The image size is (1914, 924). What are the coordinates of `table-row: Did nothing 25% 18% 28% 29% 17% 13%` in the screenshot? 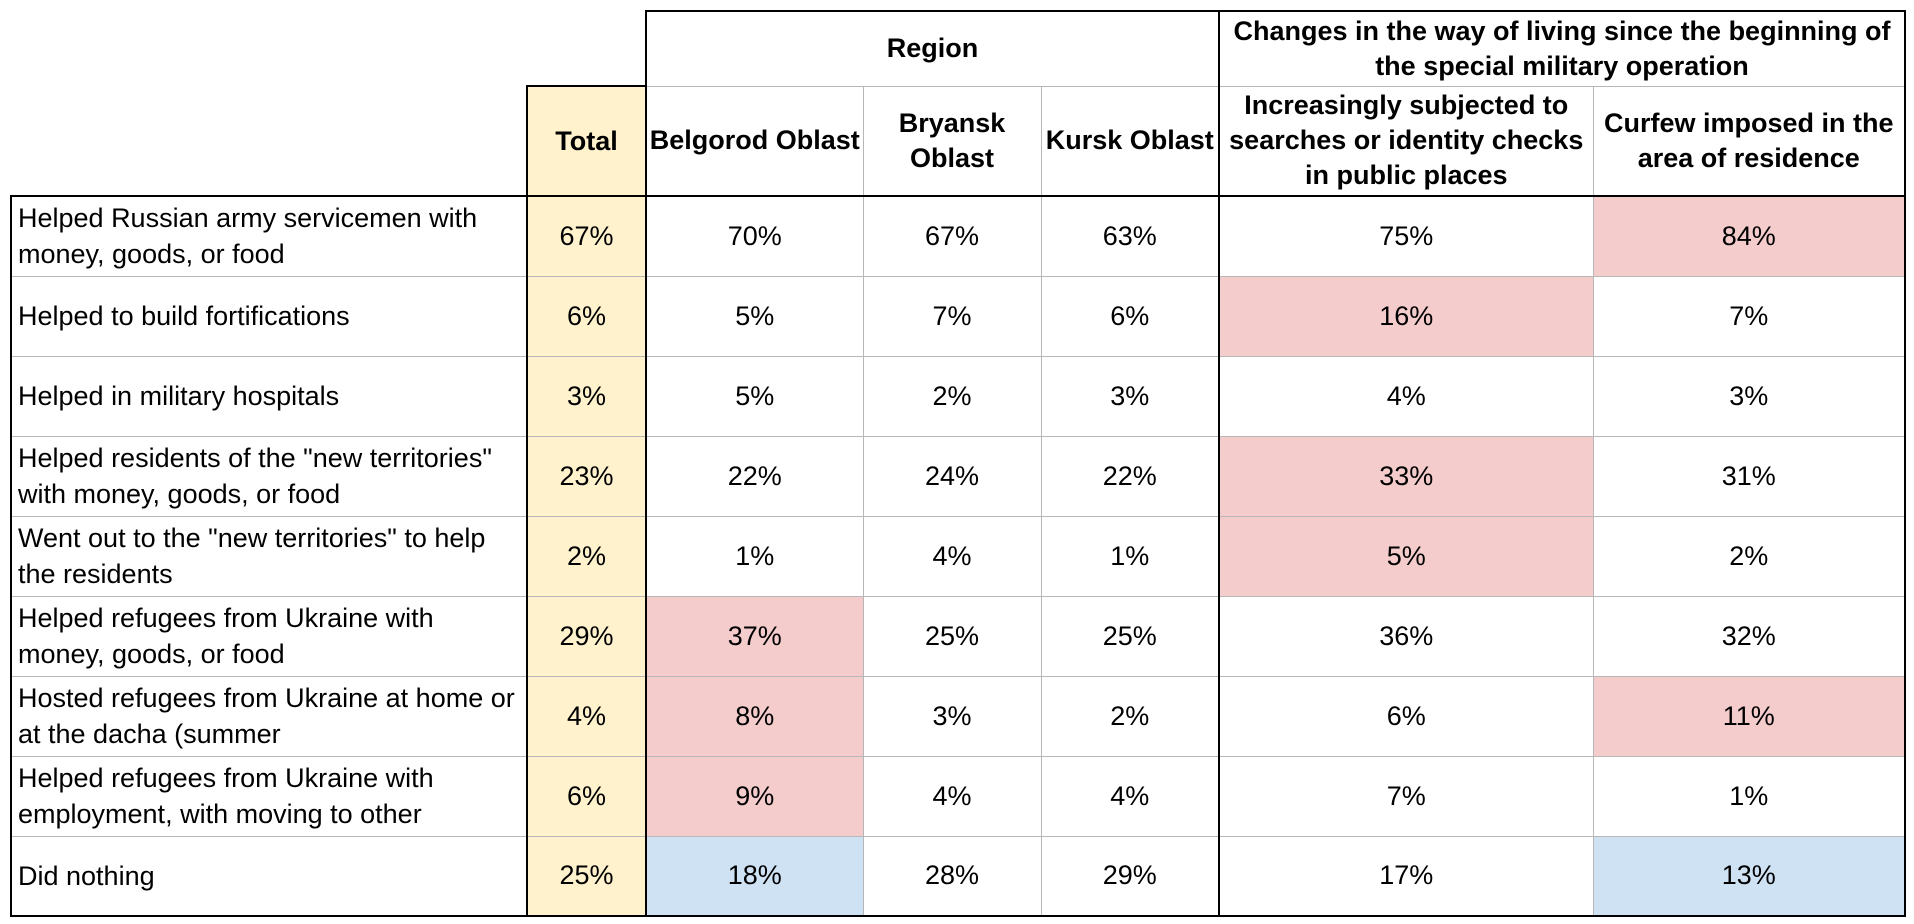 It's located at (958, 876).